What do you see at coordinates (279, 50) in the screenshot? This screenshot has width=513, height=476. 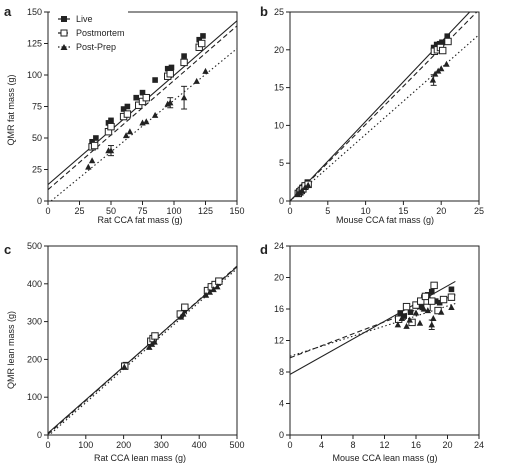 I see `panel-b-ytick-label: 20` at bounding box center [279, 50].